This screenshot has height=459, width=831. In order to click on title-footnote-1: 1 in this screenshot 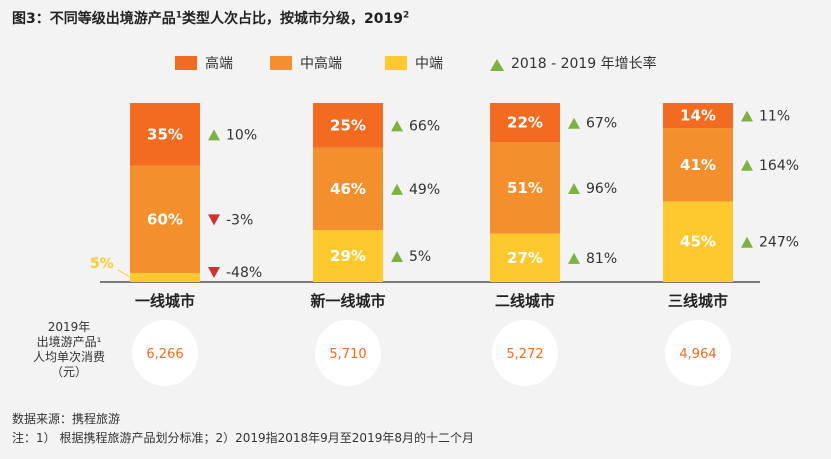, I will do `click(179, 15)`.